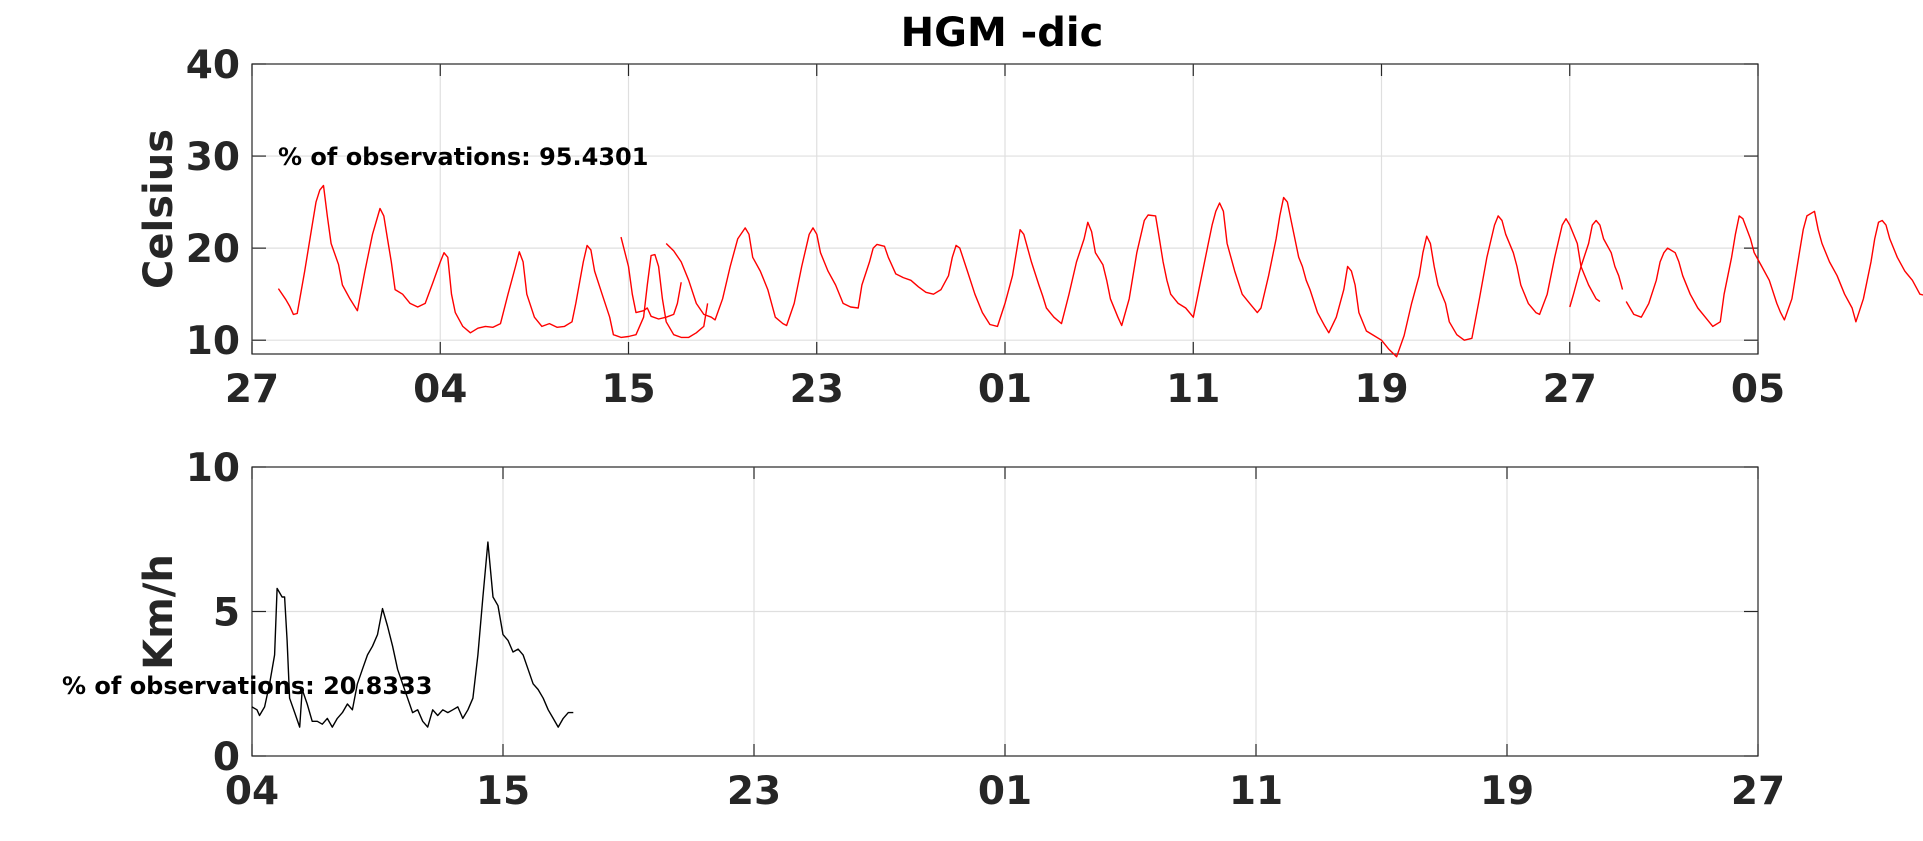  What do you see at coordinates (463, 157) in the screenshot?
I see `observations-annotation: % of observations: 95.4301` at bounding box center [463, 157].